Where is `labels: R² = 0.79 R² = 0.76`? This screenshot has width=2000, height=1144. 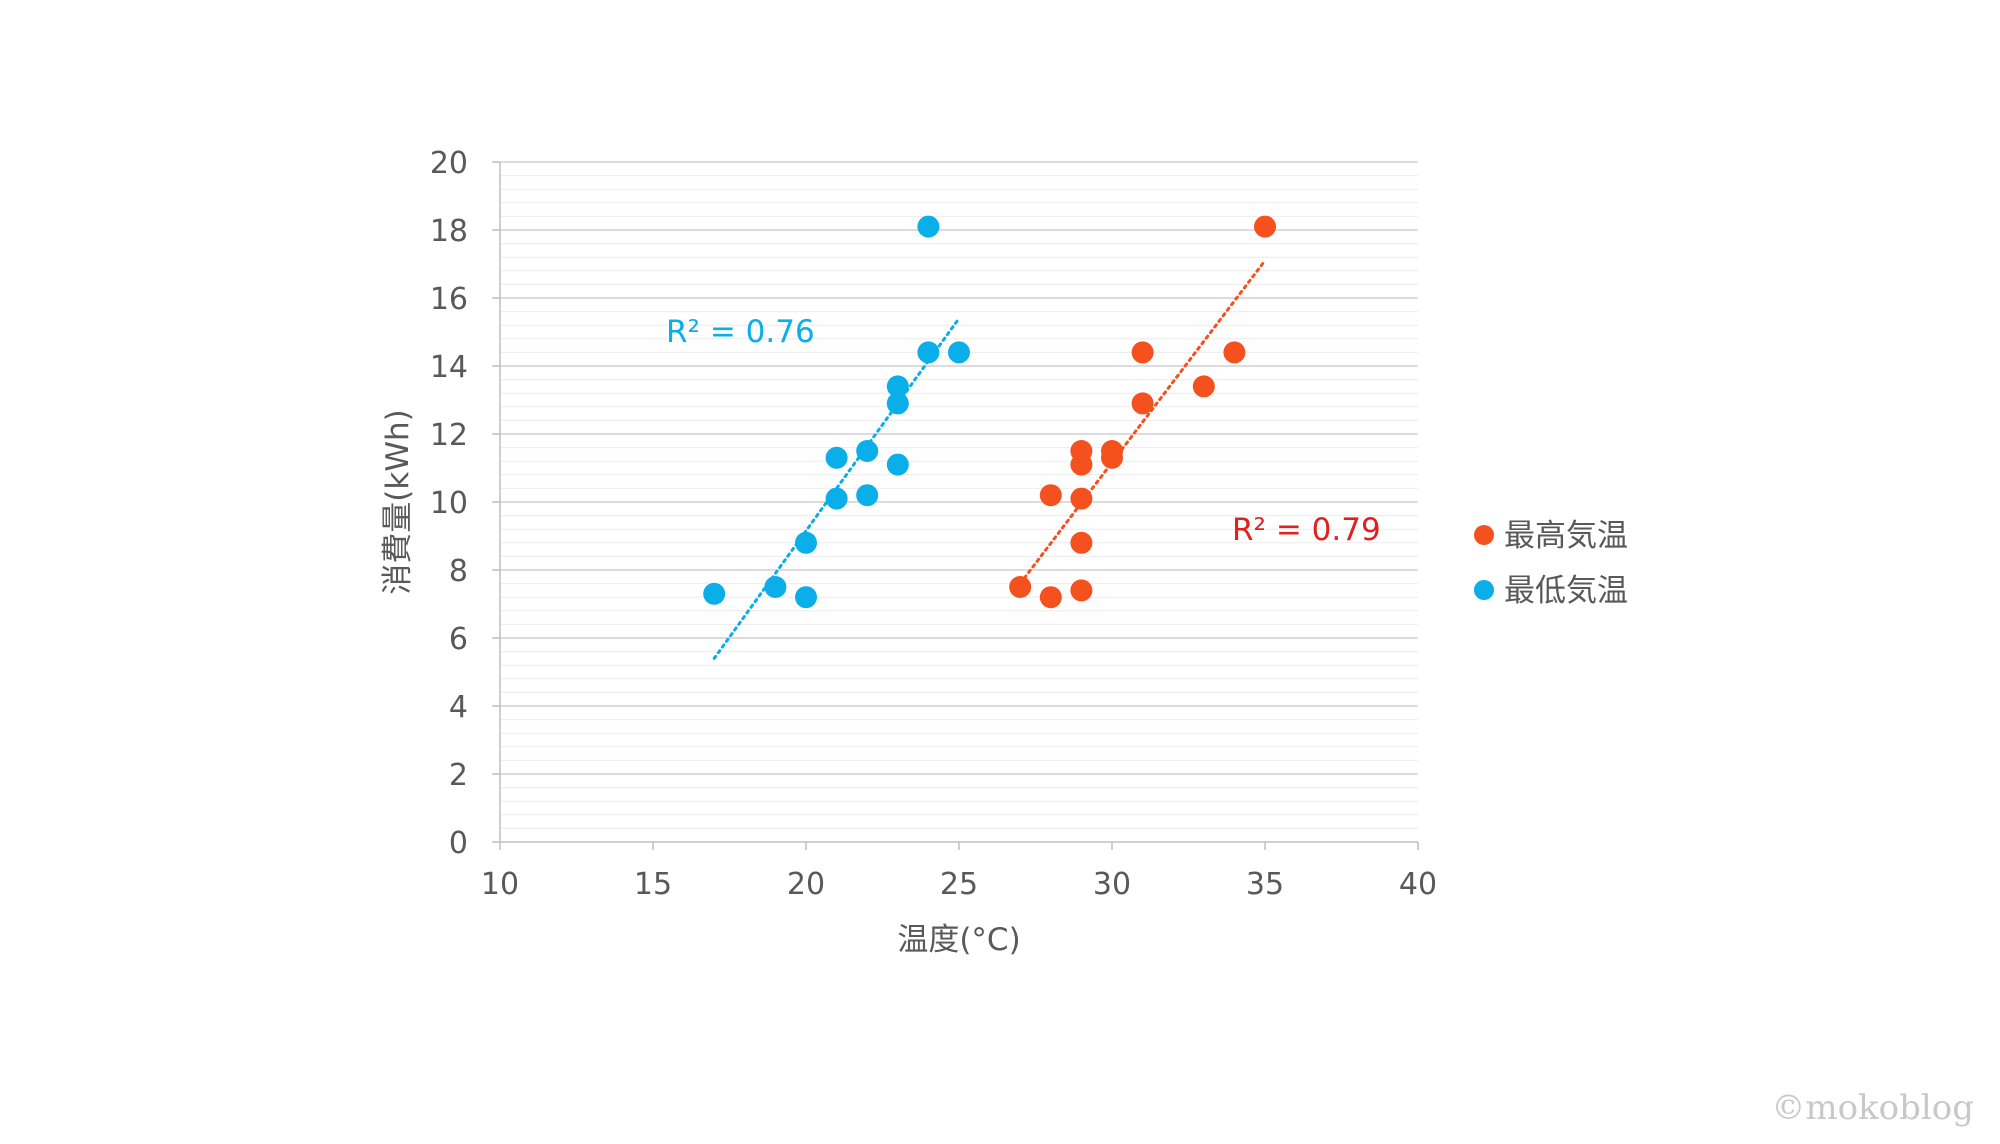
labels: R² = 0.79 R² = 0.76 is located at coordinates (1023, 431).